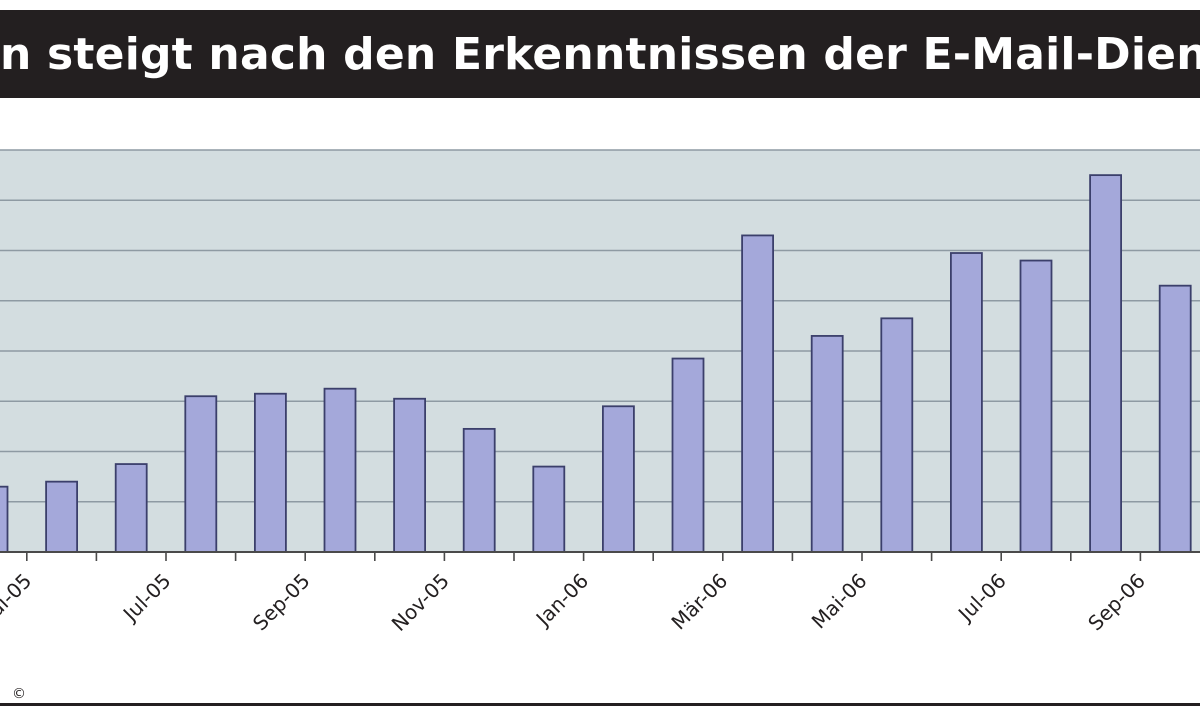 The image size is (1200, 720). What do you see at coordinates (131, 508) in the screenshot?
I see `bar-Jun-05: Jun-05: 1.75` at bounding box center [131, 508].